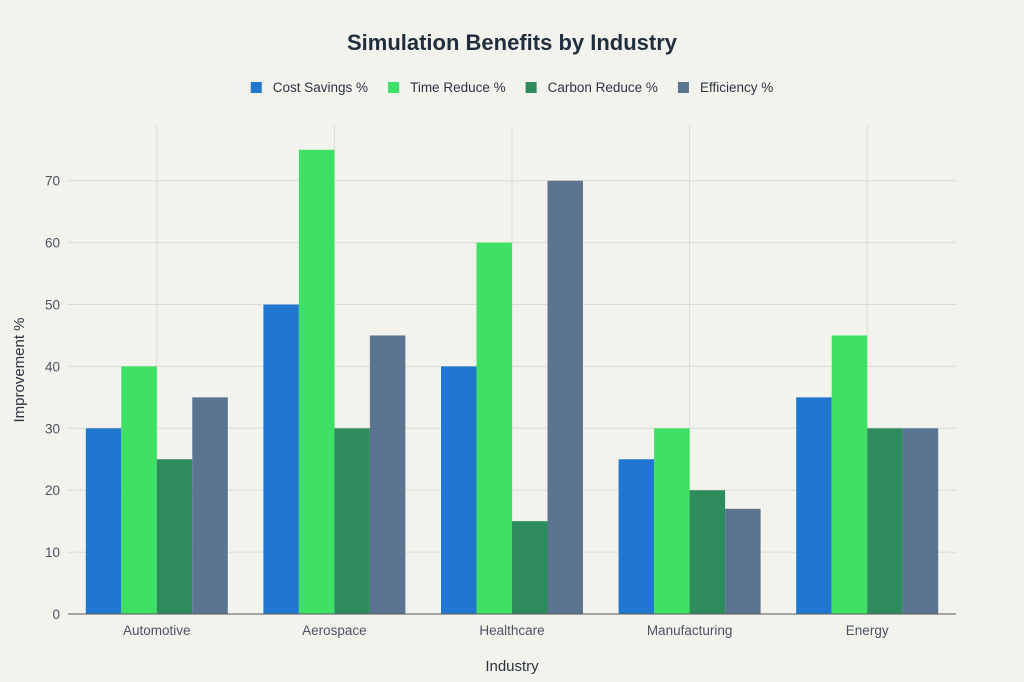 This screenshot has width=1024, height=682. Describe the element at coordinates (511, 630) in the screenshot. I see `x-tick-label: Healthcare` at that location.